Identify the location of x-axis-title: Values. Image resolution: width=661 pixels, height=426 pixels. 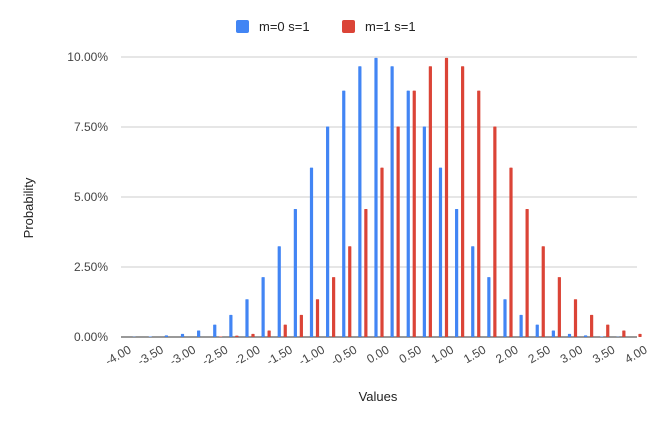
(378, 396).